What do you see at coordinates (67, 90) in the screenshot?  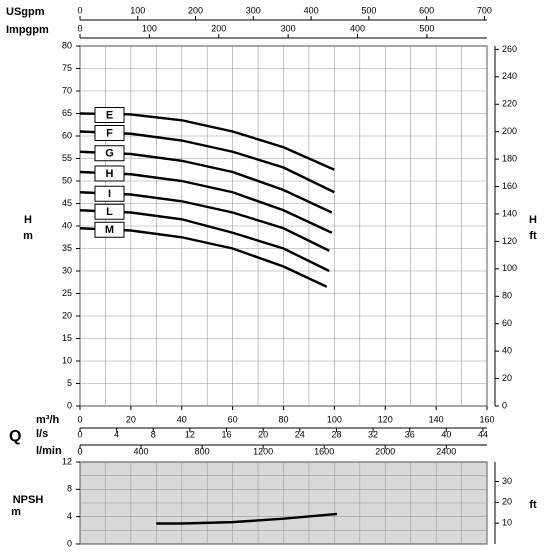 I see `y-tick-label: 70` at bounding box center [67, 90].